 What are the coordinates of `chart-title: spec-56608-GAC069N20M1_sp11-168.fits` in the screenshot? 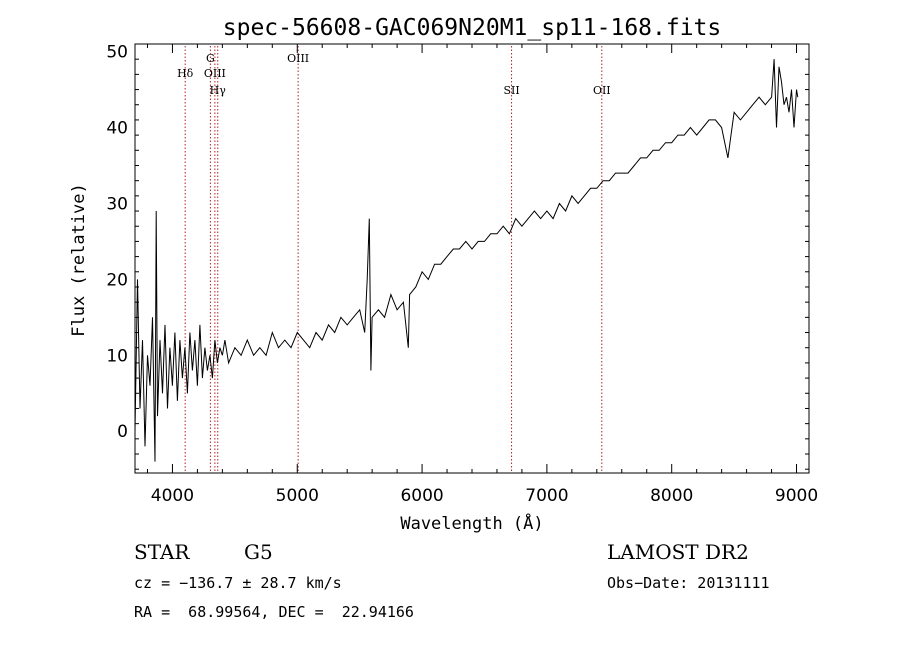 It's located at (472, 28).